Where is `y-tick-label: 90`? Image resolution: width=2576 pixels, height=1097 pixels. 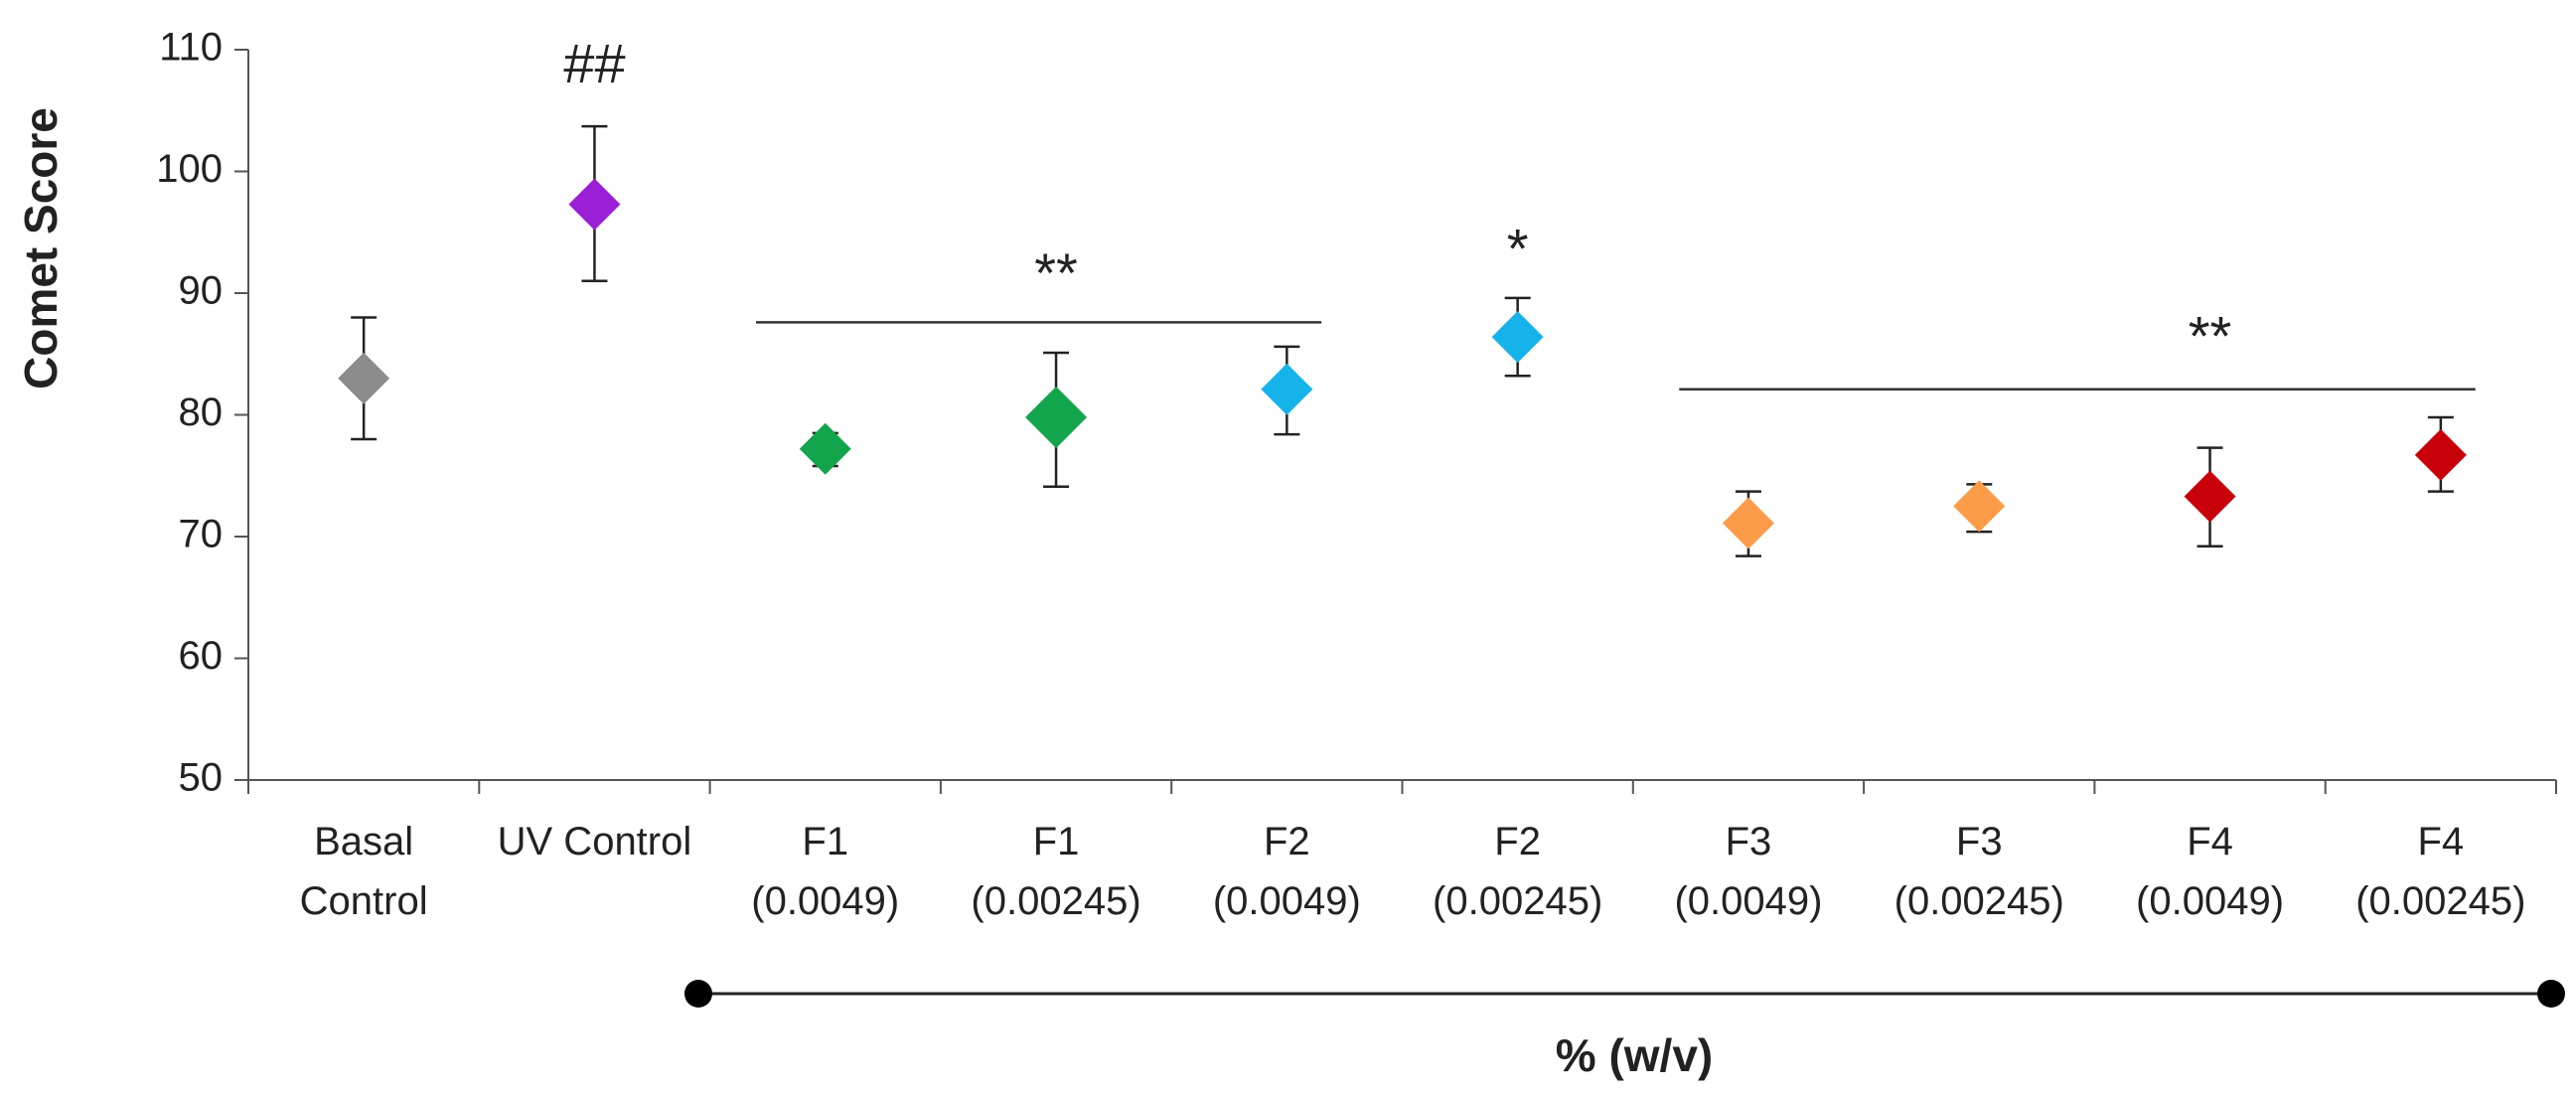
y-tick-label: 90 is located at coordinates (201, 291).